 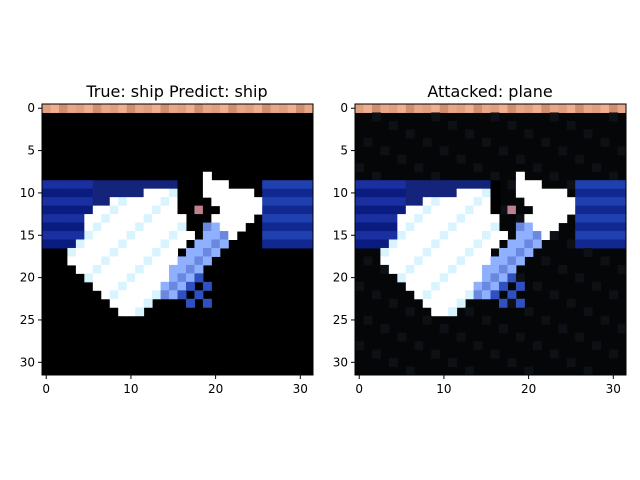 What do you see at coordinates (528, 389) in the screenshot?
I see `x-tick-label: 20` at bounding box center [528, 389].